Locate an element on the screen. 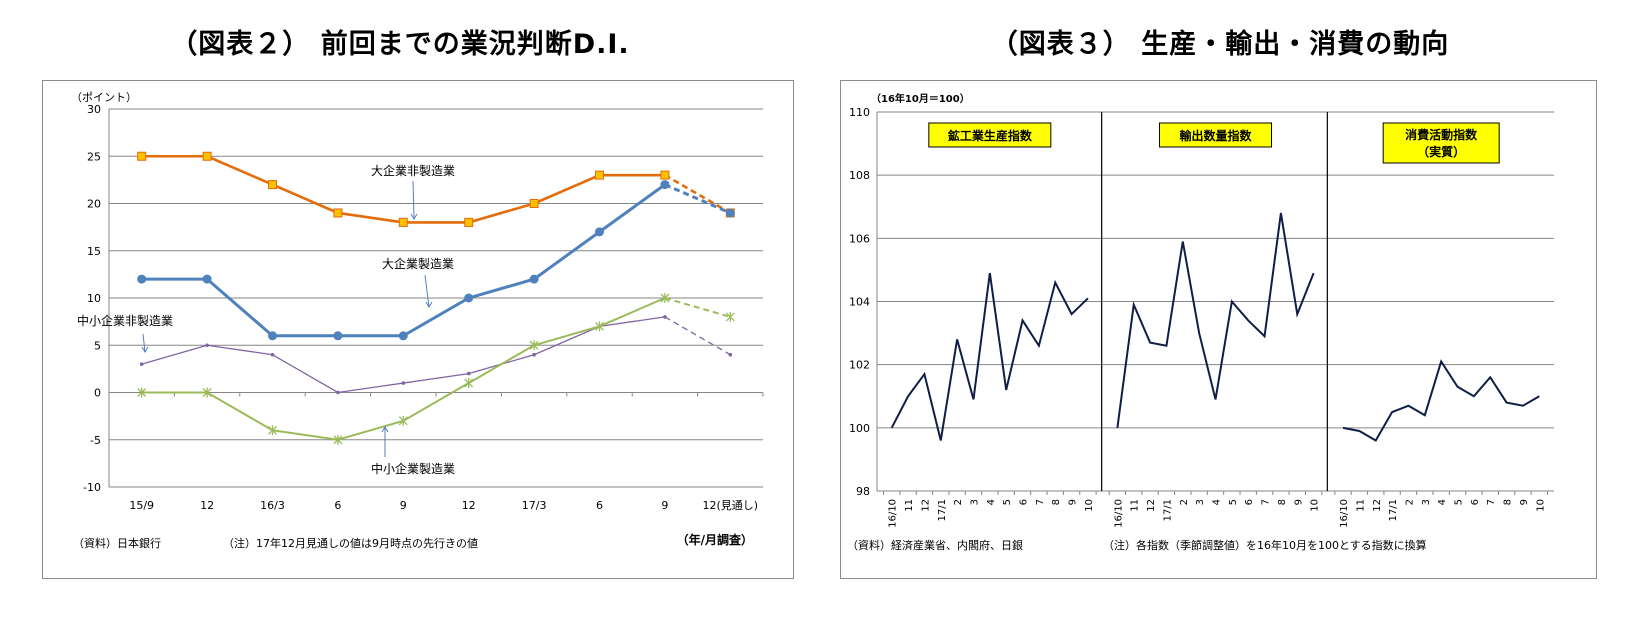 The image size is (1634, 618). y-tick-label: 25 is located at coordinates (94, 156).